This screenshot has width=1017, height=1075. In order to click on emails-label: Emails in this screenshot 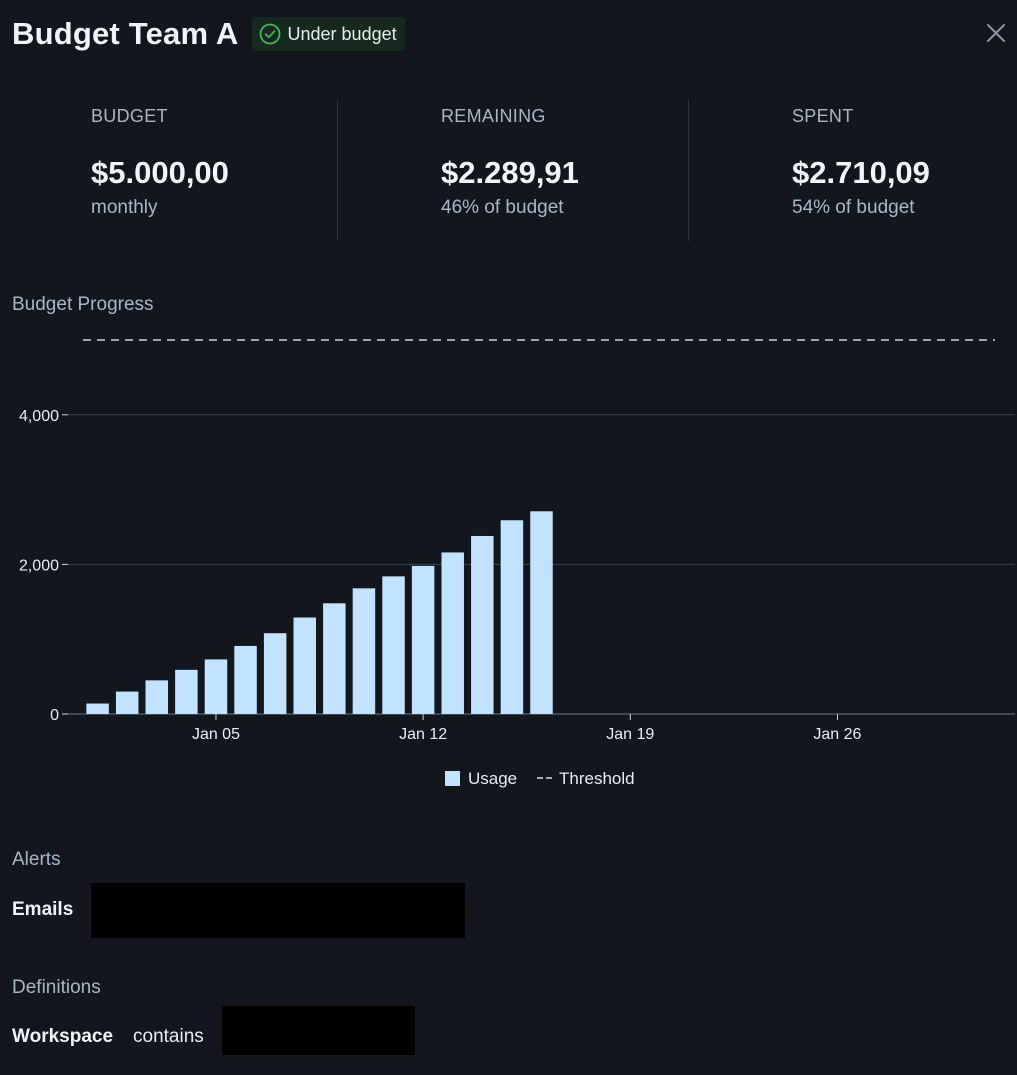, I will do `click(43, 909)`.